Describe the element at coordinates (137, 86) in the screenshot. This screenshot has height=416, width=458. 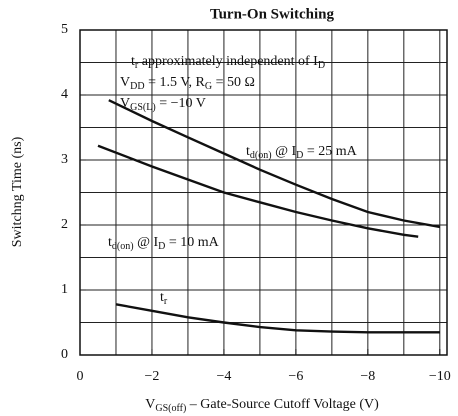
I see `annotation-part: DD` at that location.